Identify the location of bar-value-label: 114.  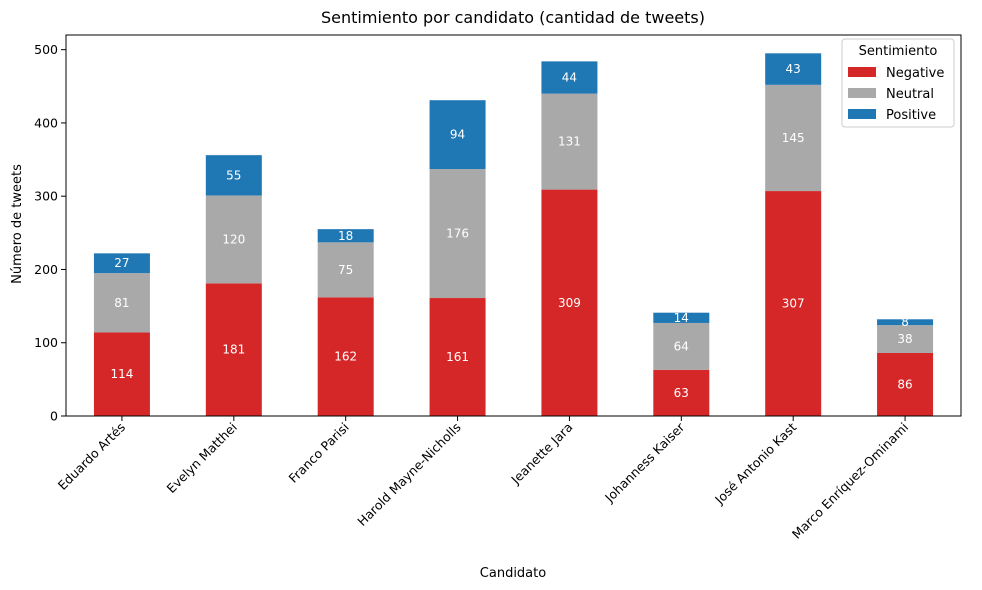
(121, 374).